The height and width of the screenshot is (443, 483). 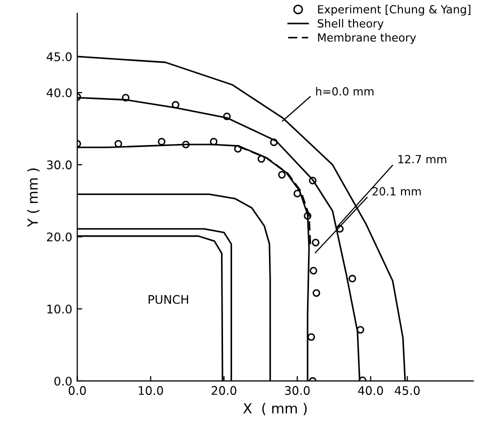 I want to click on x-tick-label: 40.0, so click(x=371, y=390).